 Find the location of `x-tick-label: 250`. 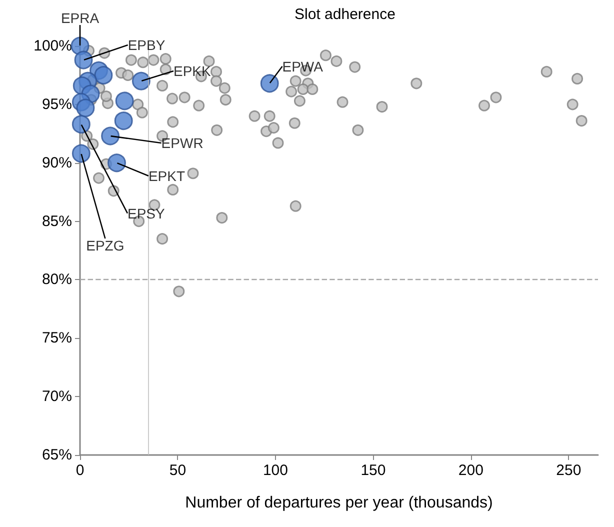

x-tick-label: 250 is located at coordinates (569, 470).